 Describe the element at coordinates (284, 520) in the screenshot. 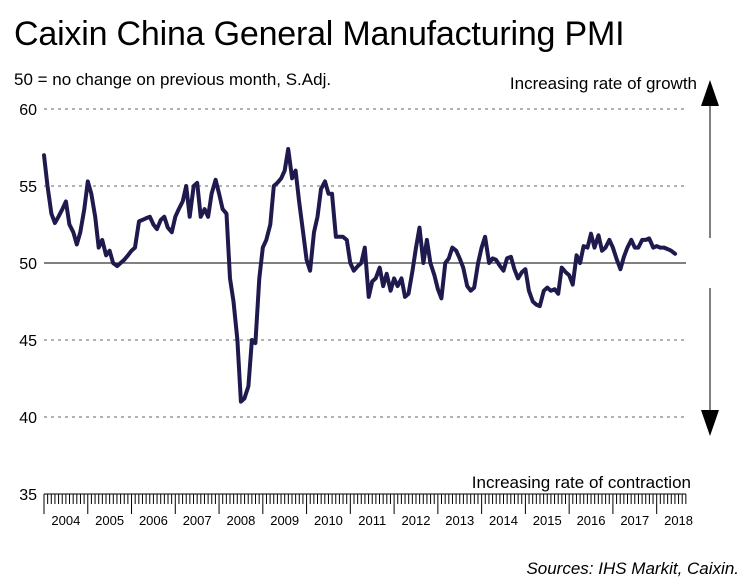

I see `x-tick-label-2009: 2009` at that location.